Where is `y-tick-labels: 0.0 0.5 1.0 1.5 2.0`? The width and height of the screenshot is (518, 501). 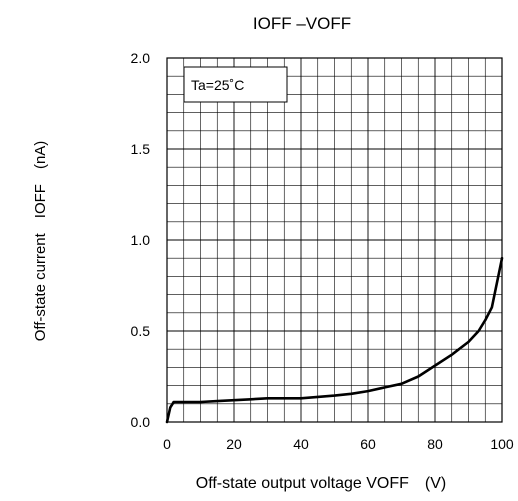 y-tick-labels: 0.0 0.5 1.0 1.5 2.0 is located at coordinates (141, 240).